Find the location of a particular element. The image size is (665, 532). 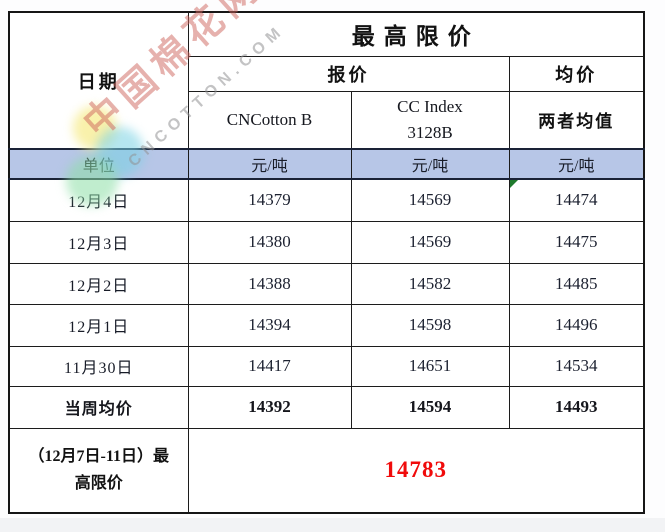

cncotton-cell: 14380 is located at coordinates (269, 242).